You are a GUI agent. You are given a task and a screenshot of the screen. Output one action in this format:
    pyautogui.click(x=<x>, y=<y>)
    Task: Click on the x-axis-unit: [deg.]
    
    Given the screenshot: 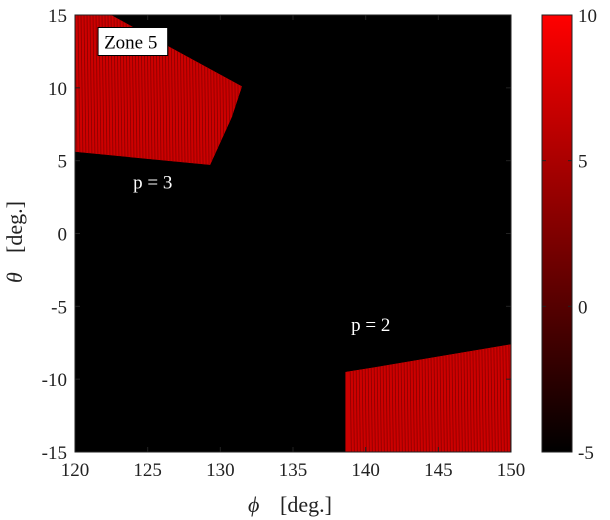 What is the action you would take?
    pyautogui.click(x=306, y=504)
    